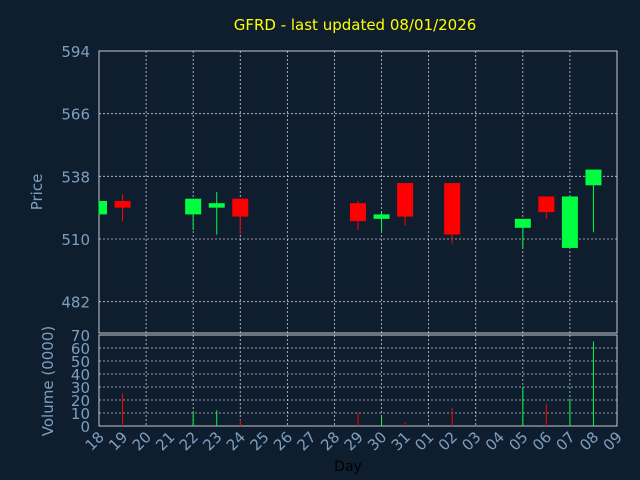  I want to click on volume-tick-label: 20, so click(80, 401).